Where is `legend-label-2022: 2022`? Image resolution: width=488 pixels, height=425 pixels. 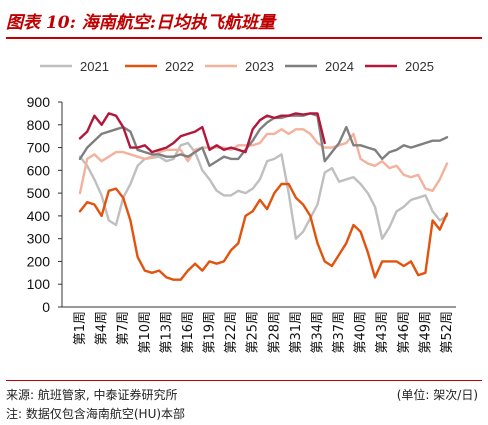
legend-label-2022: 2022 is located at coordinates (179, 66).